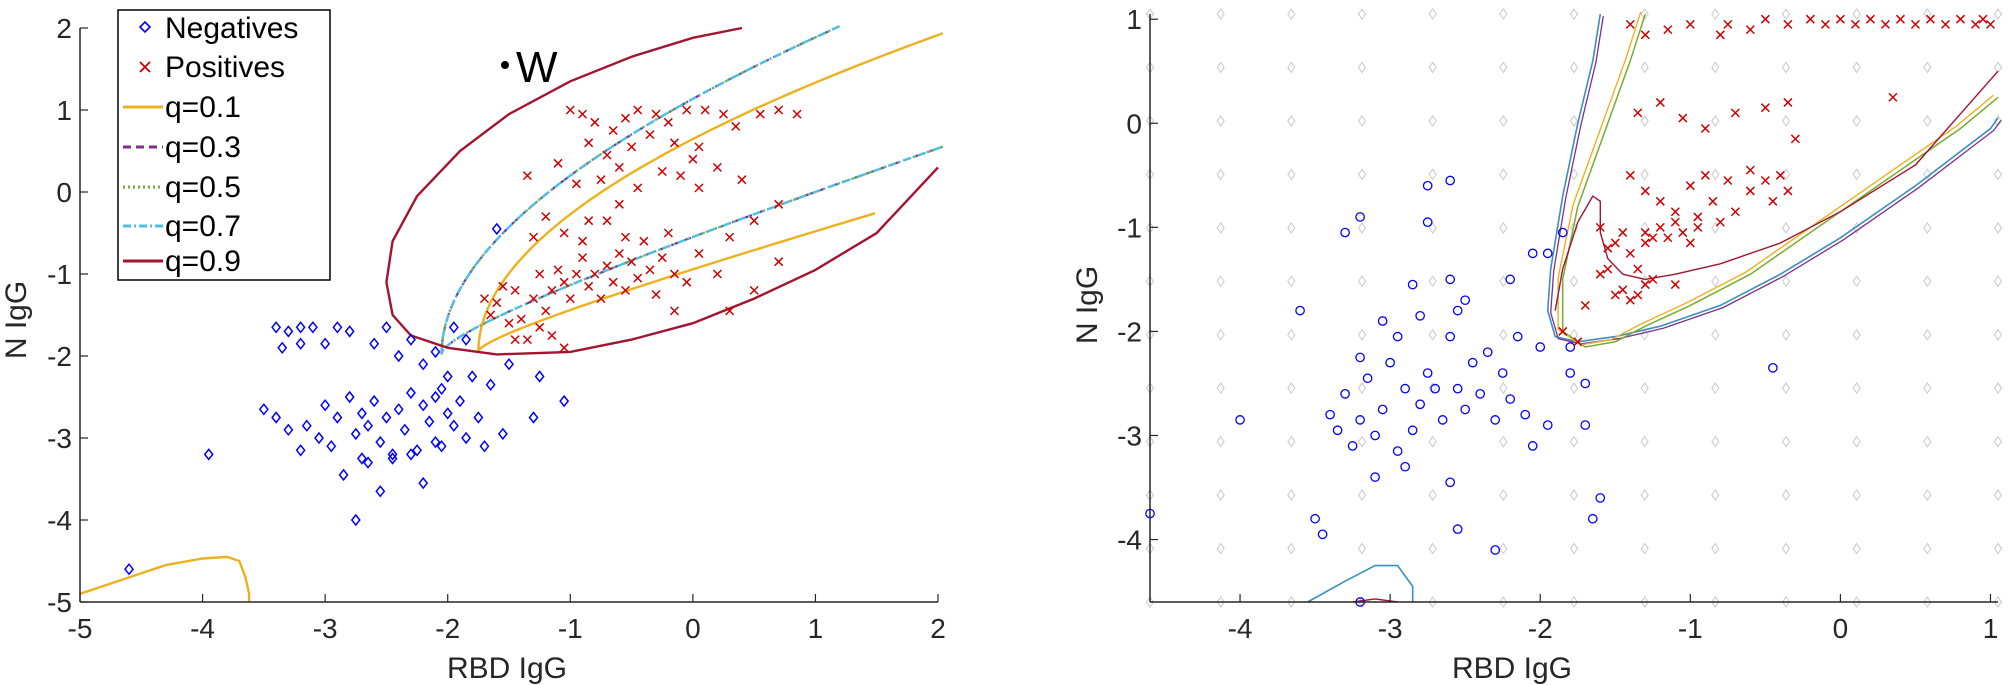 This screenshot has height=685, width=2012. Describe the element at coordinates (225, 67) in the screenshot. I see `legend-positives-label: Positives` at that location.